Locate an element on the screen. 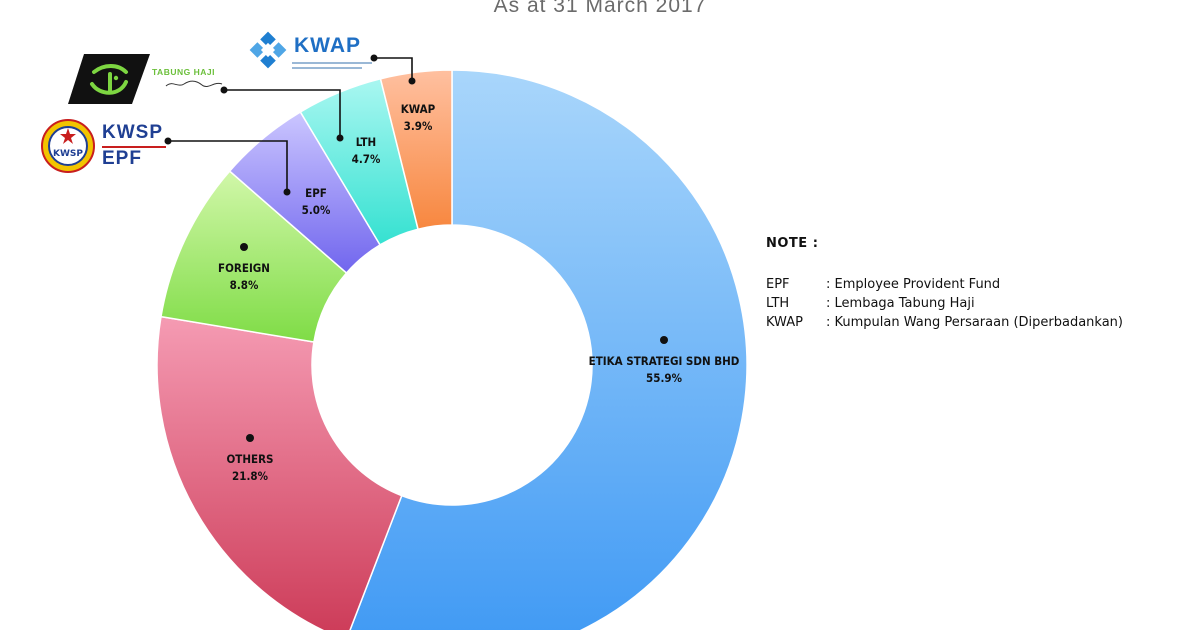  slice-value-label: 55.9% is located at coordinates (664, 378).